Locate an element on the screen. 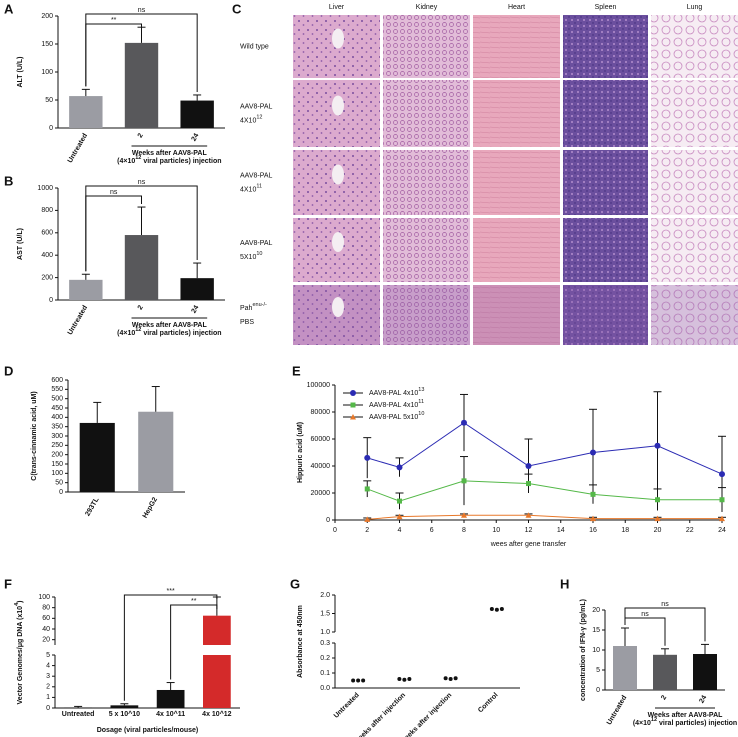  y-tick-label: 5 is located at coordinates (48, 655).